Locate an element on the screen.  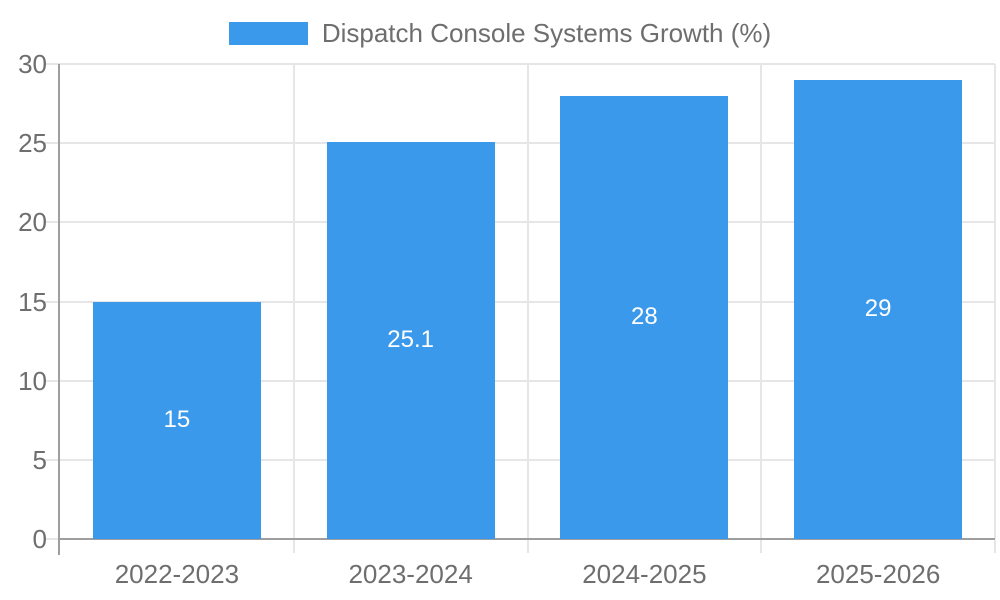
x-axis-line is located at coordinates (526, 539).